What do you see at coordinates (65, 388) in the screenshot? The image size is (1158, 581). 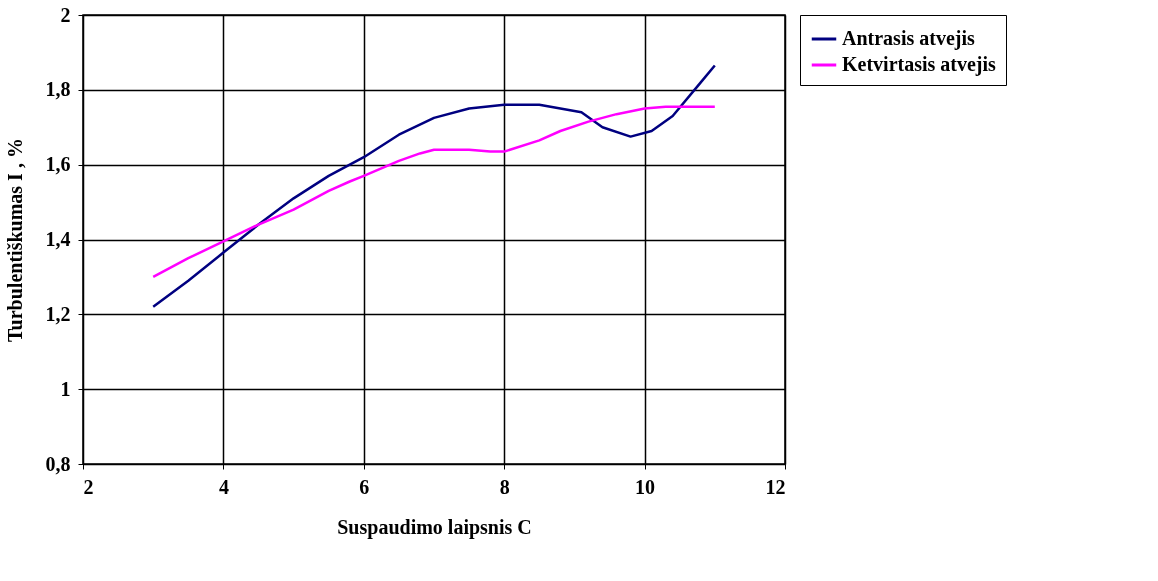 I see `y-tick-label: 1` at bounding box center [65, 388].